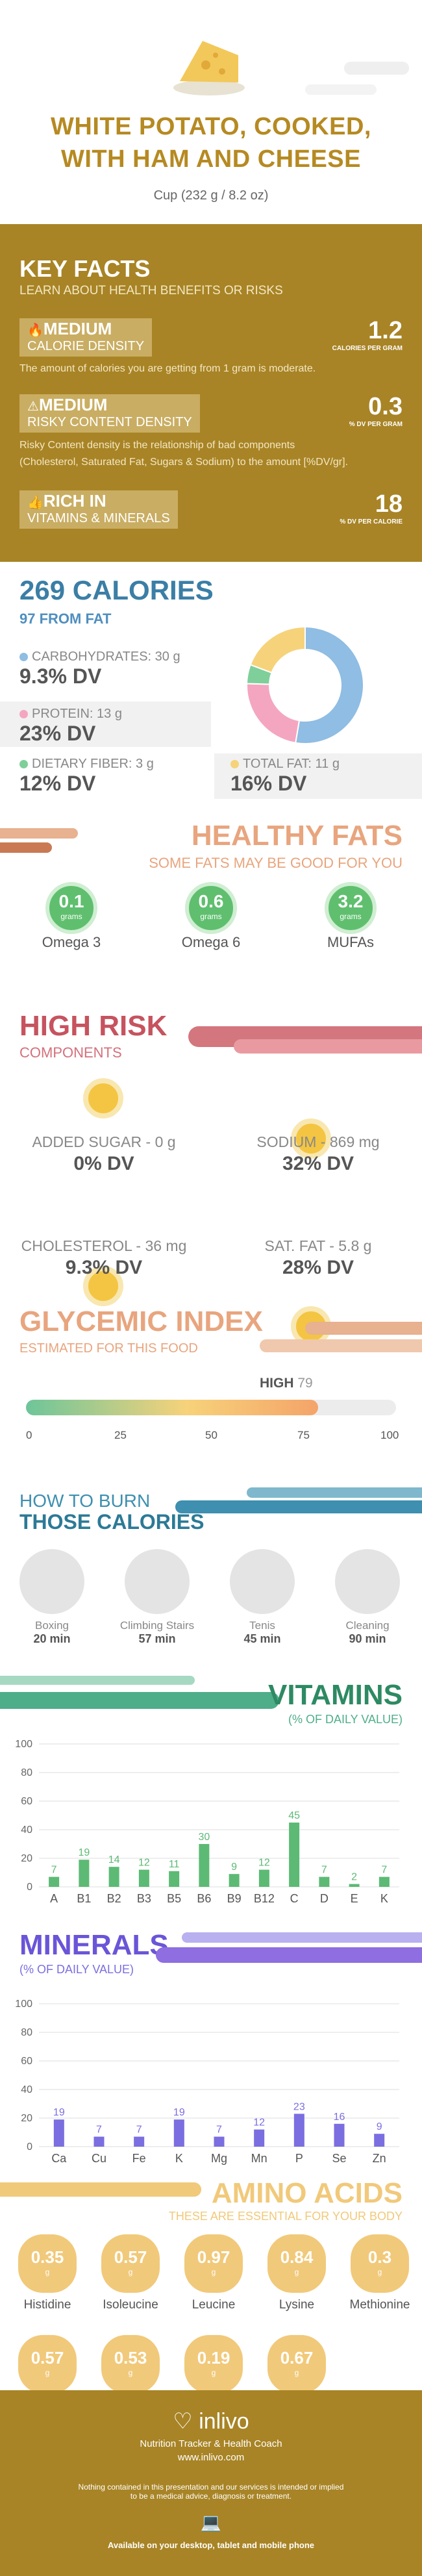 This screenshot has width=422, height=2576. I want to click on healthy-fats-title: HEALTHY FATS, so click(297, 836).